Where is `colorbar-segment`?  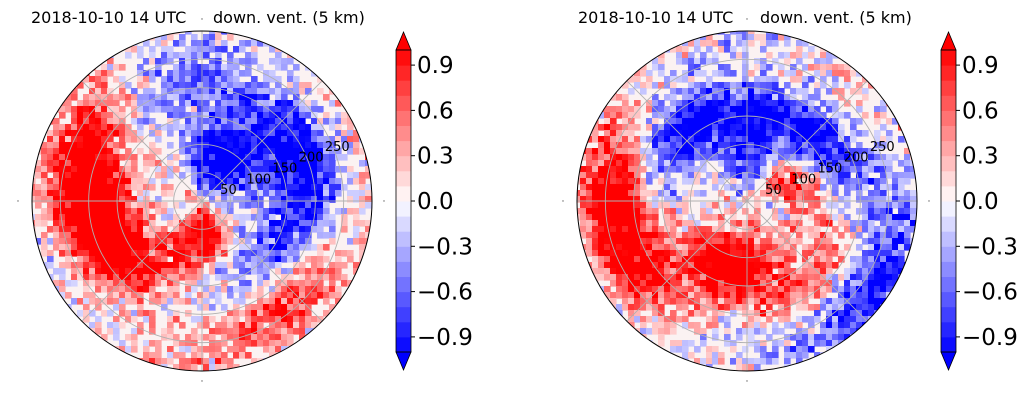 colorbar-segment is located at coordinates (403, 148).